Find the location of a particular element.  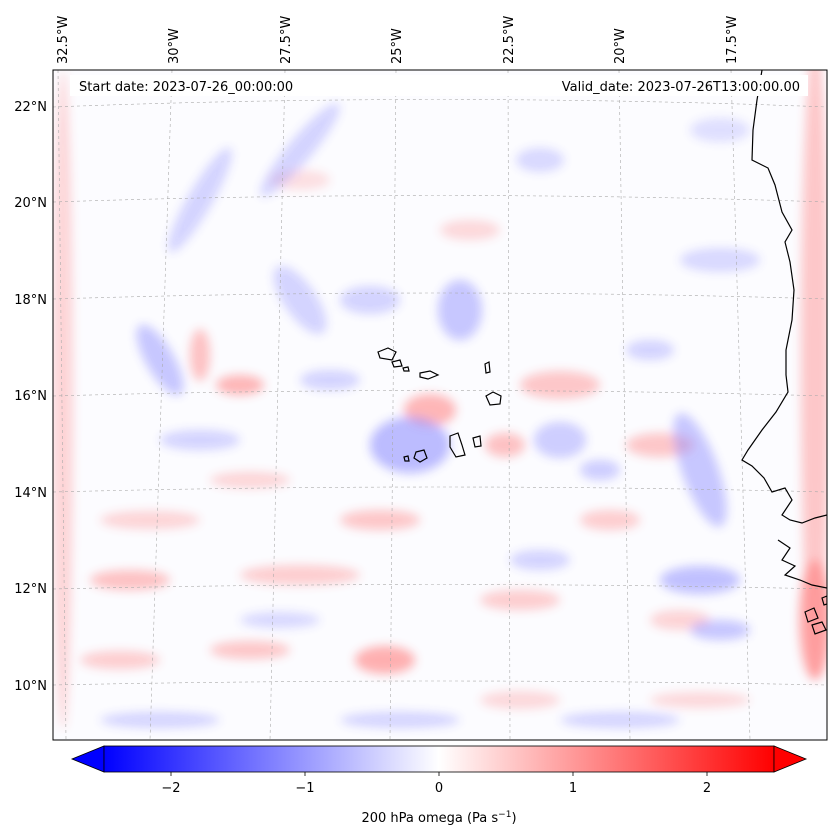

west-africa-south-coast is located at coordinates (802, 564).